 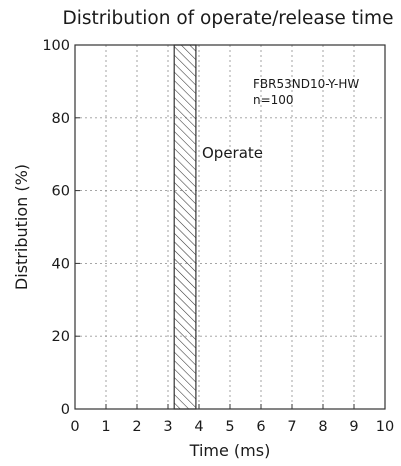 What do you see at coordinates (353, 427) in the screenshot?
I see `x-tick-label: 9` at bounding box center [353, 427].